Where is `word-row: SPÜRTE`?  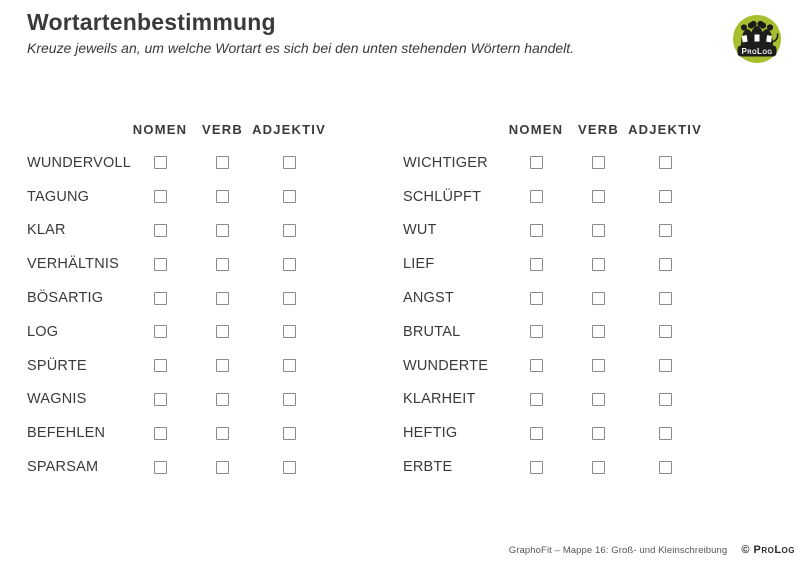
word-row: SPÜRTE is located at coordinates (175, 366).